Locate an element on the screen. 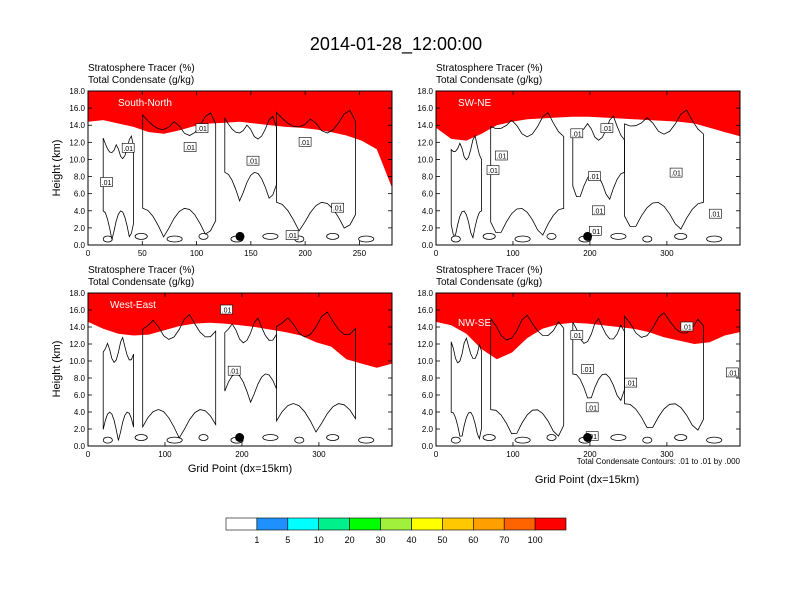  y-axis-label: Height (km) is located at coordinates (57, 369).